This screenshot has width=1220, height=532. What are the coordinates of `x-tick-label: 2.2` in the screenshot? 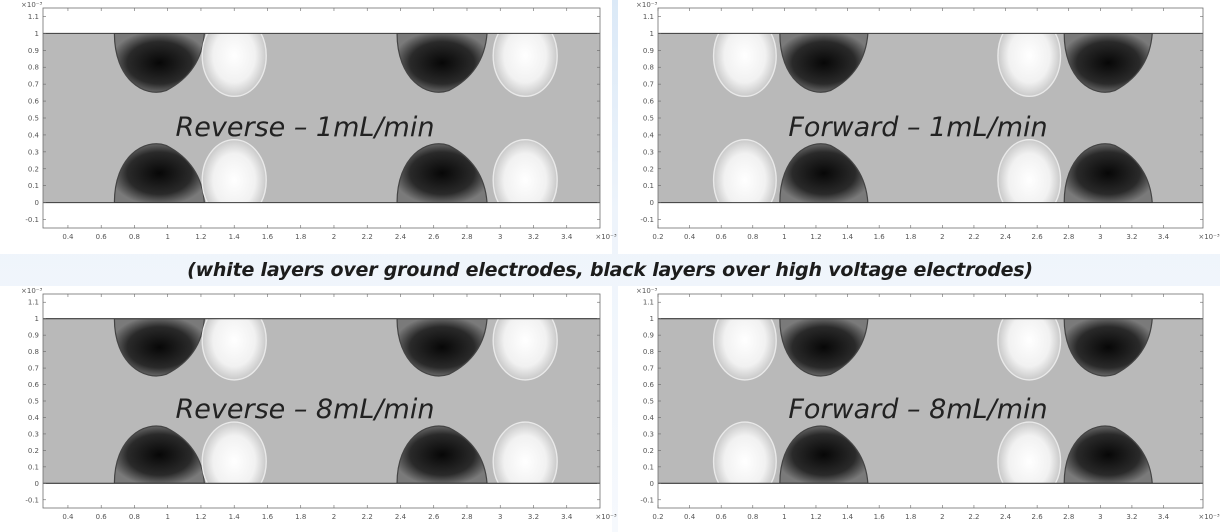 It's located at (973, 237).